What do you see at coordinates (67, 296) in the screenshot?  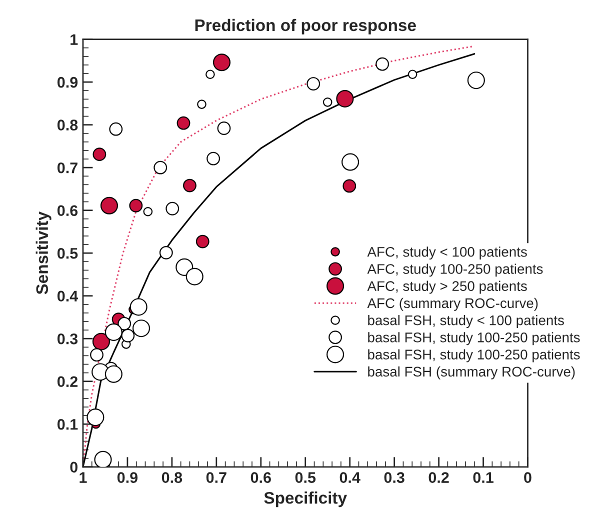 I see `y-tick-label: 0.4` at bounding box center [67, 296].